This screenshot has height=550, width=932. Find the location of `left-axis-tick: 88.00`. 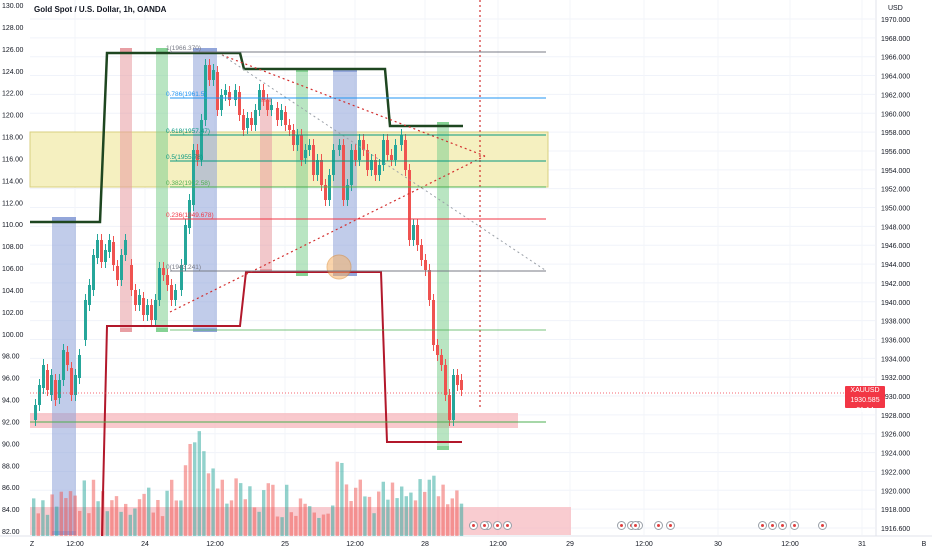

left-axis-tick: 88.00 is located at coordinates (11, 466).